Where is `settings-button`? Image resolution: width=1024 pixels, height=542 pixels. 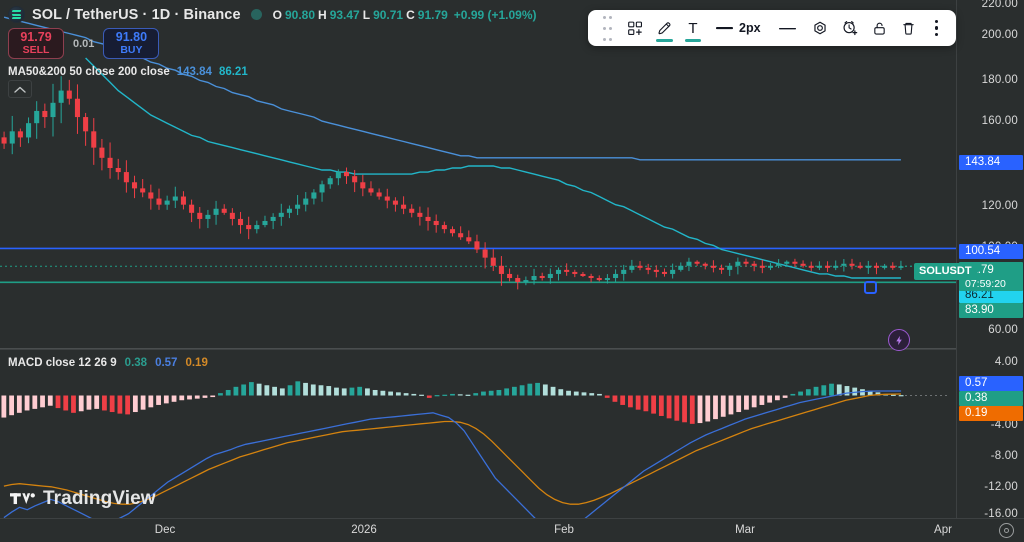 settings-button is located at coordinates (820, 28).